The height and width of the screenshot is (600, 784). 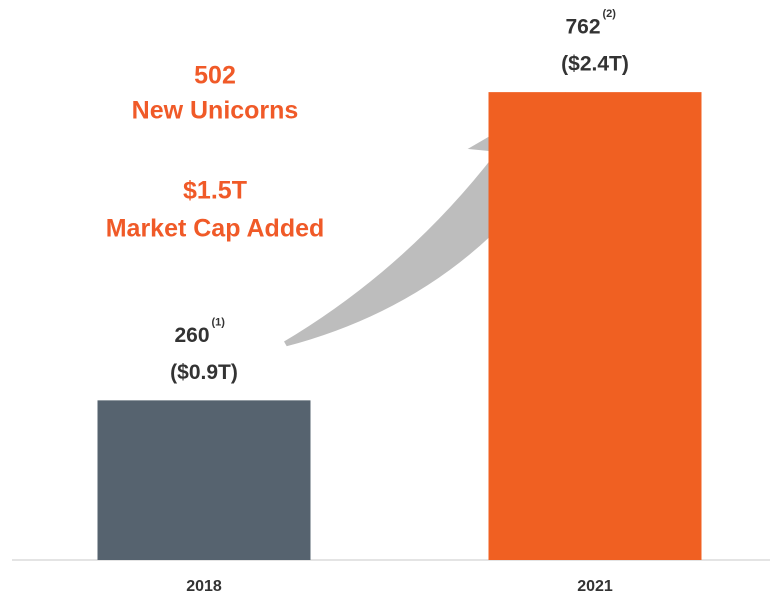 I want to click on value-label: 762, so click(x=582, y=27).